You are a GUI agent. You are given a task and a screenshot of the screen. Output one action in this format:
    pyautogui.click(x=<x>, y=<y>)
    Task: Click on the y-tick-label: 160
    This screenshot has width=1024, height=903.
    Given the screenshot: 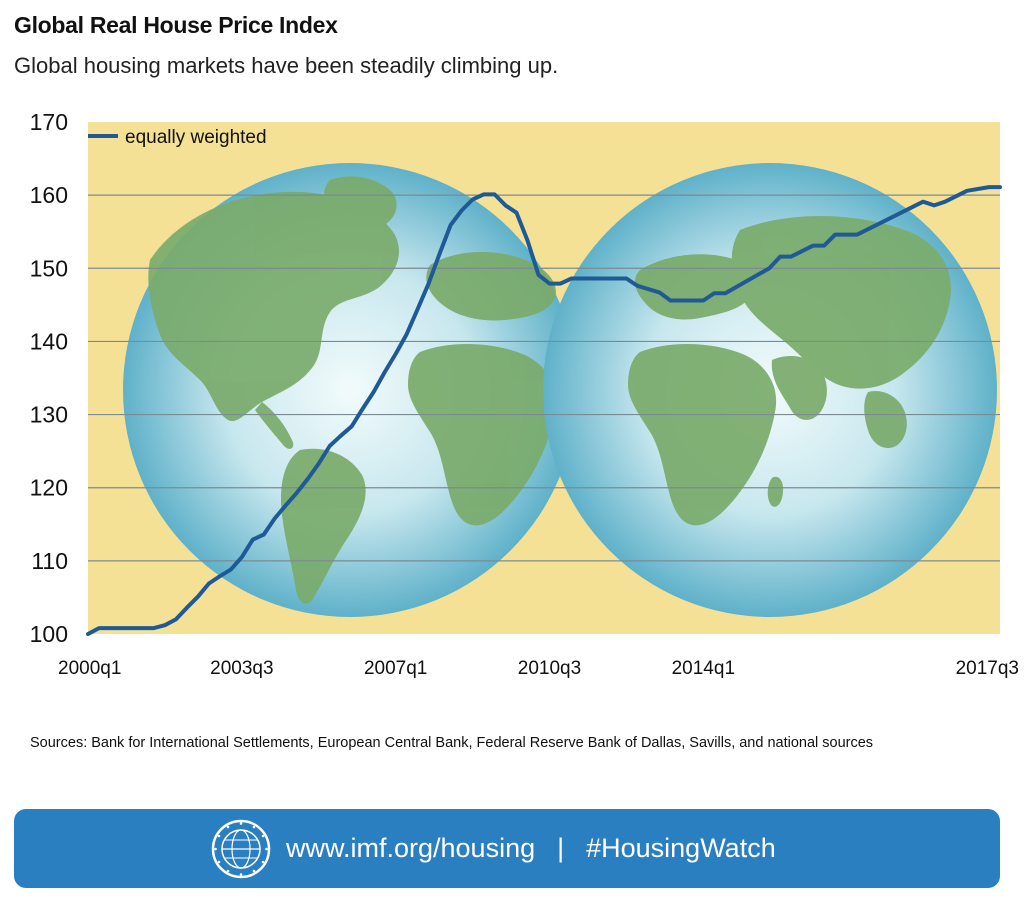 What is the action you would take?
    pyautogui.click(x=49, y=195)
    